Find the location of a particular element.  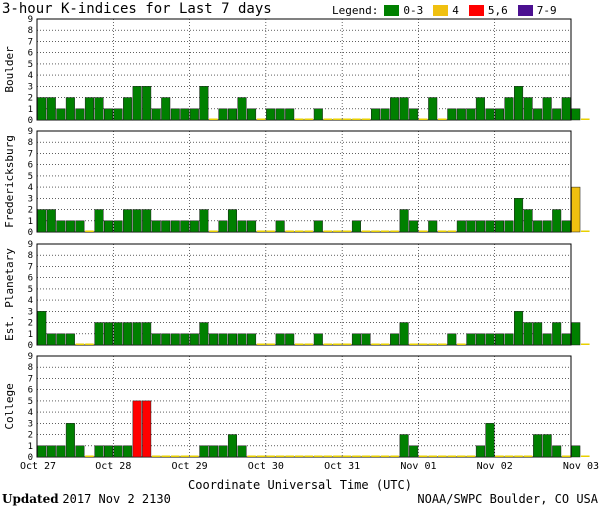

x-tick-label: Oct 29 is located at coordinates (190, 466).